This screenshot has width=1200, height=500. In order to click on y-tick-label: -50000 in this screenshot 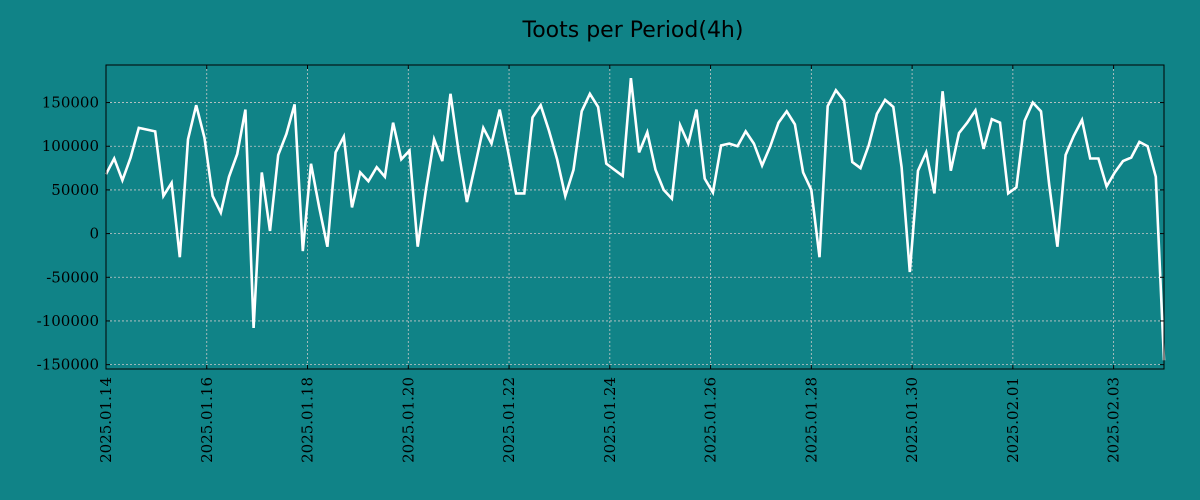, I will do `click(72, 277)`.